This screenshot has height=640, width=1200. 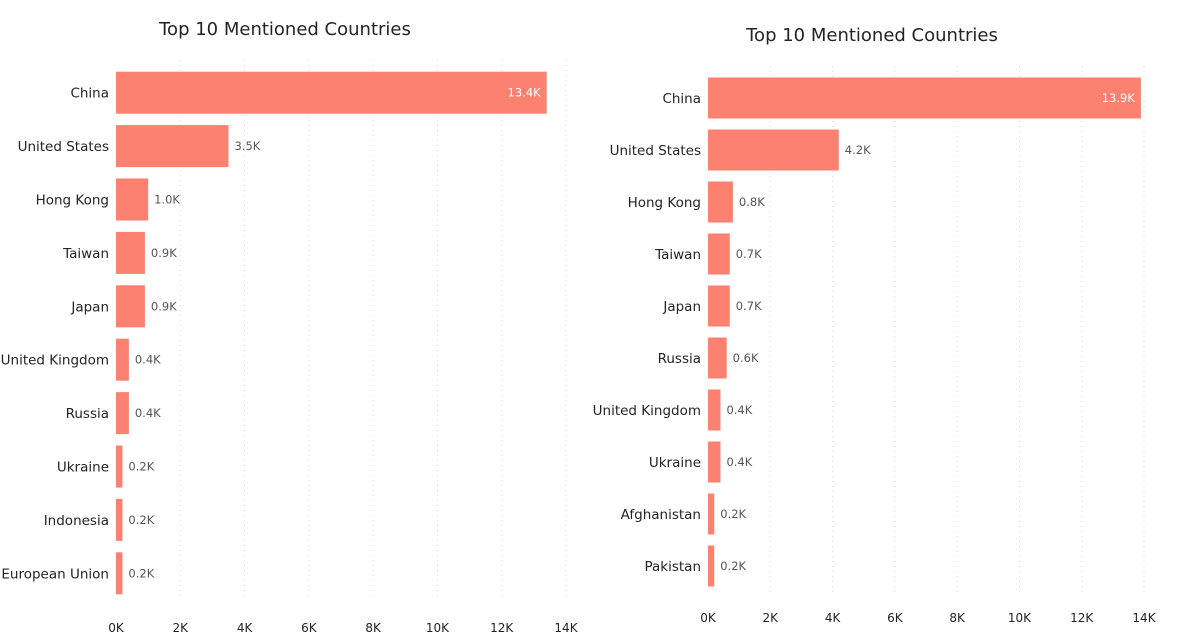 I want to click on data-label: 1.0K, so click(x=167, y=200).